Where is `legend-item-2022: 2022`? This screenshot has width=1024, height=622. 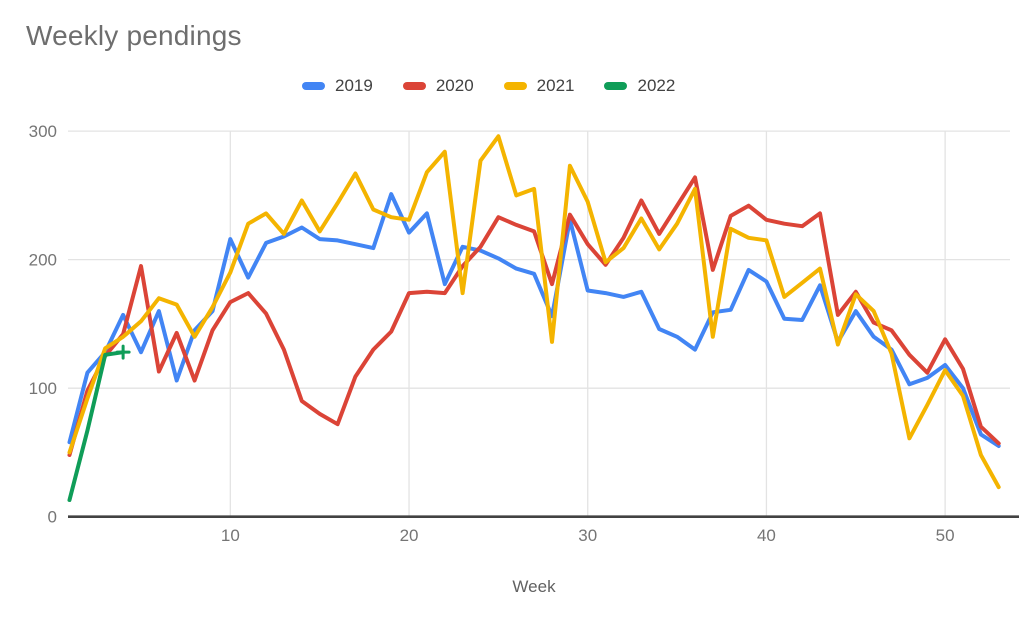 legend-item-2022: 2022 is located at coordinates (639, 86).